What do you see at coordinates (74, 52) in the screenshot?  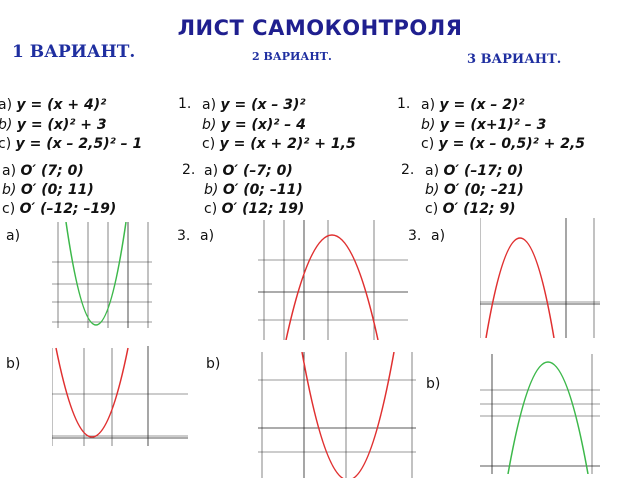 I see `variant-1-heading: 1 ВАРИАНТ.` at bounding box center [74, 52].